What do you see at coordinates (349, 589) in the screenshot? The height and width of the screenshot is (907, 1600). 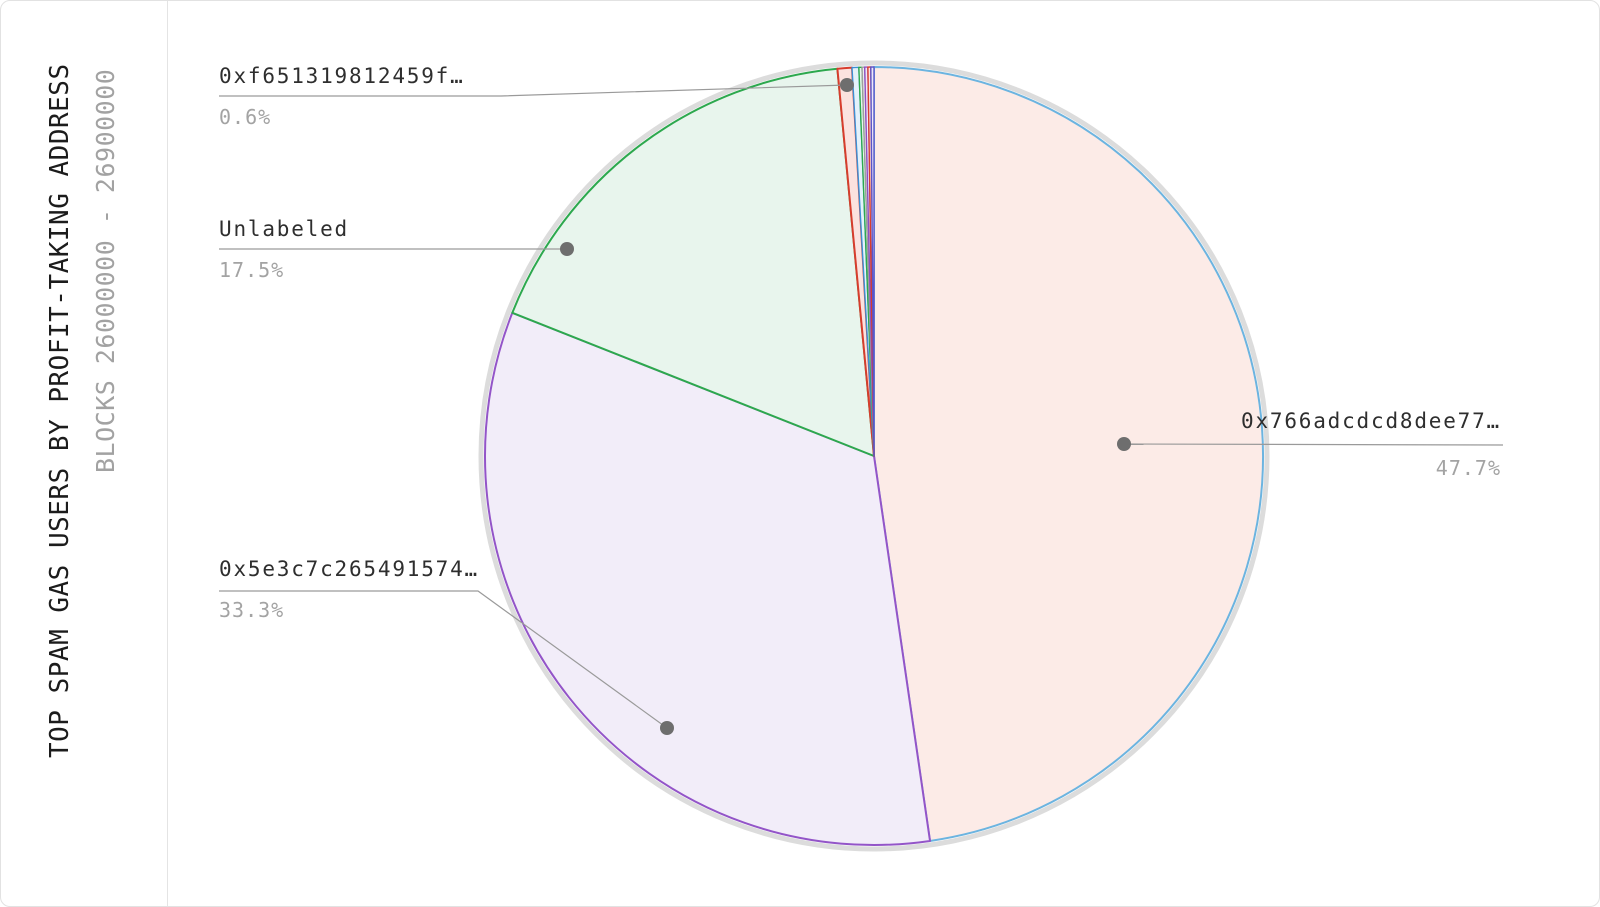 I see `callout-0x5e3c7c265491574: 0x5e3c7c265491574… 33.3%` at bounding box center [349, 589].